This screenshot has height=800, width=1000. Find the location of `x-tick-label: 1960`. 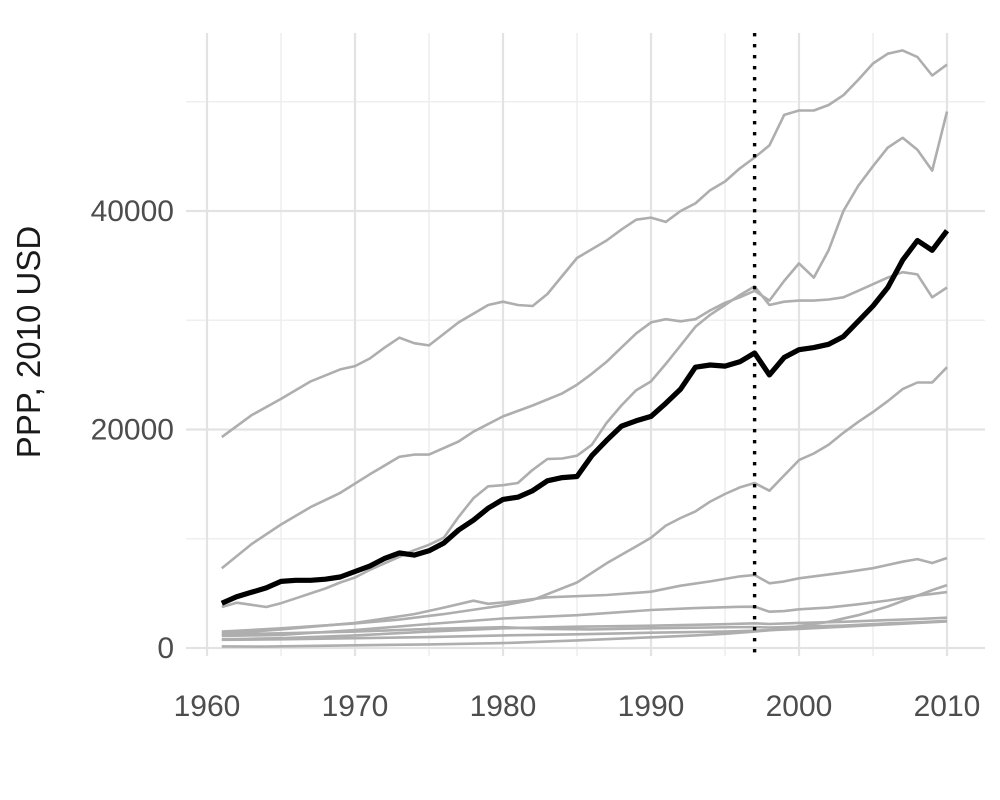

x-tick-label: 1960 is located at coordinates (207, 706).